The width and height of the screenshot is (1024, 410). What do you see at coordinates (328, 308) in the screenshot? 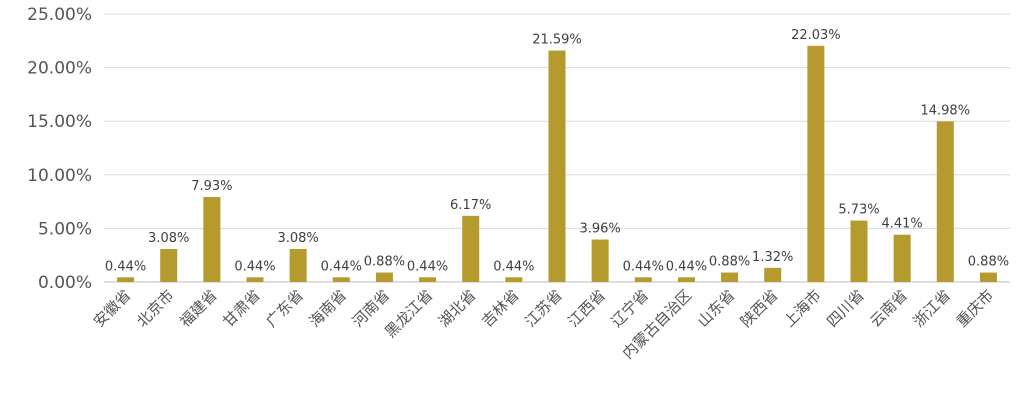
I see `x-tick-label: 海南省` at bounding box center [328, 308].